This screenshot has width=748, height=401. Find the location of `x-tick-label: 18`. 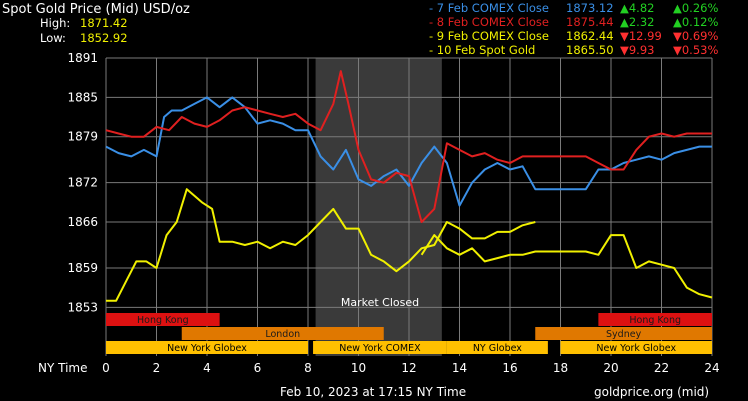

x-tick-label: 18 is located at coordinates (560, 368).